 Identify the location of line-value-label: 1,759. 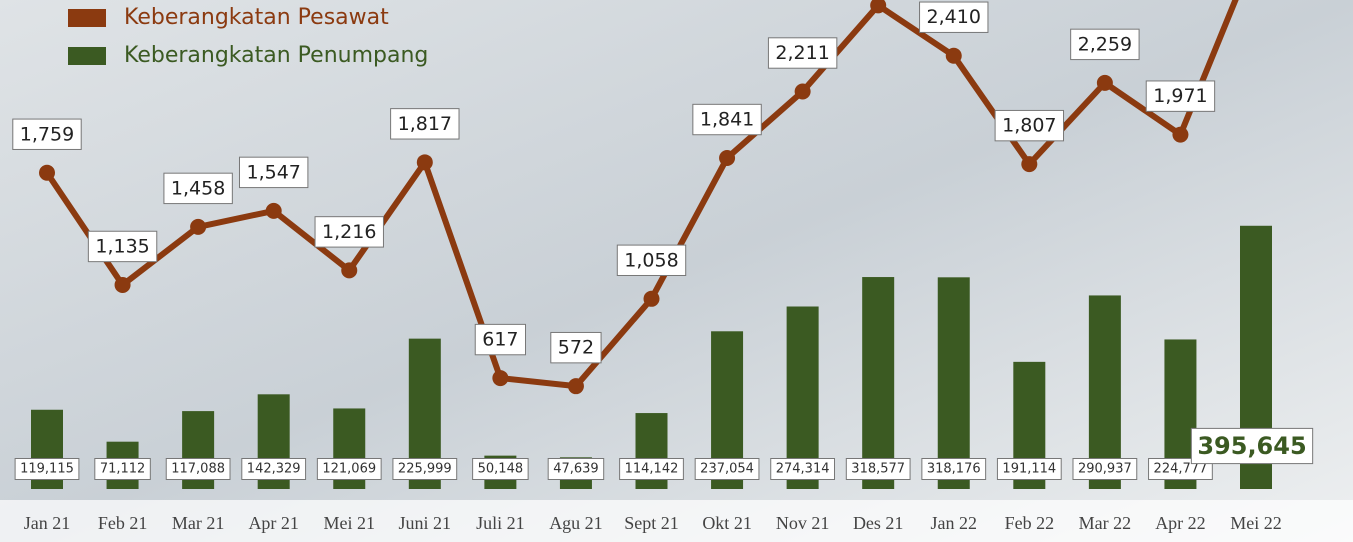
(47, 134).